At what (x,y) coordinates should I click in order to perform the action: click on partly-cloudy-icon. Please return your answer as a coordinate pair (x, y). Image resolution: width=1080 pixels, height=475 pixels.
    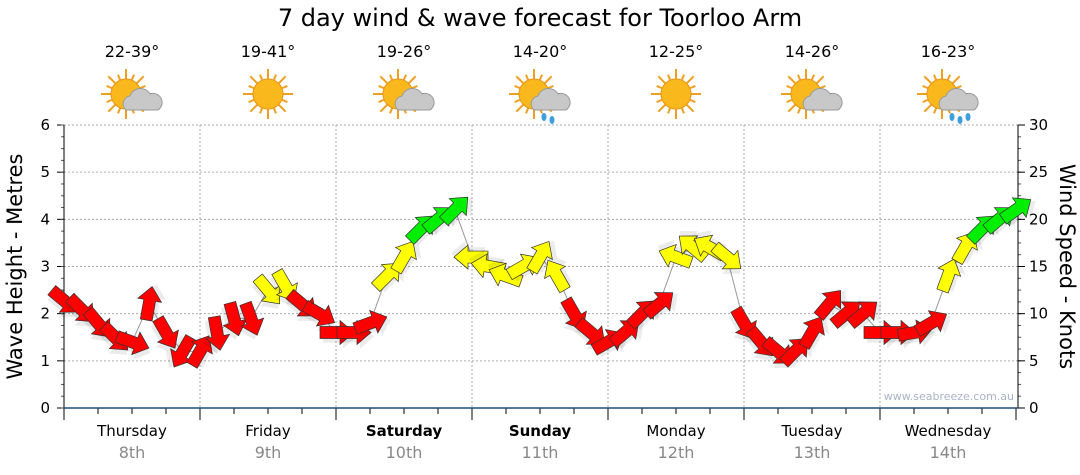
    Looking at the image, I should click on (404, 94).